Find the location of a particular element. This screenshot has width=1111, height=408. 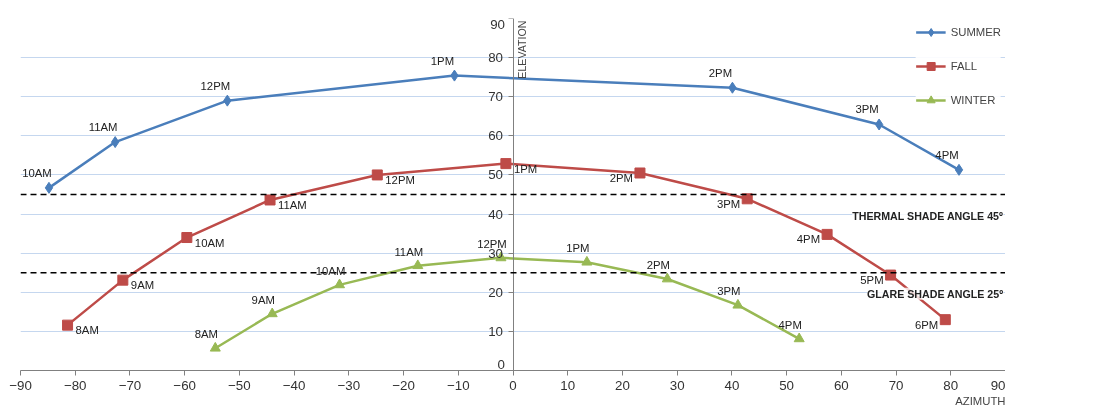

x-tick-label: 20 is located at coordinates (622, 385).